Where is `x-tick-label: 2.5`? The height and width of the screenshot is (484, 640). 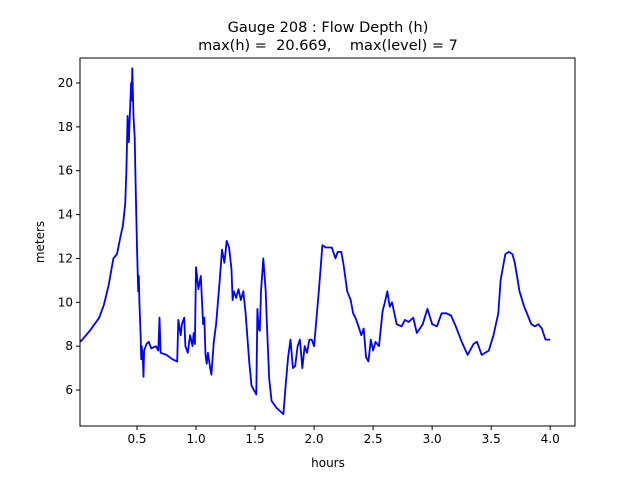 x-tick-label: 2.5 is located at coordinates (373, 439).